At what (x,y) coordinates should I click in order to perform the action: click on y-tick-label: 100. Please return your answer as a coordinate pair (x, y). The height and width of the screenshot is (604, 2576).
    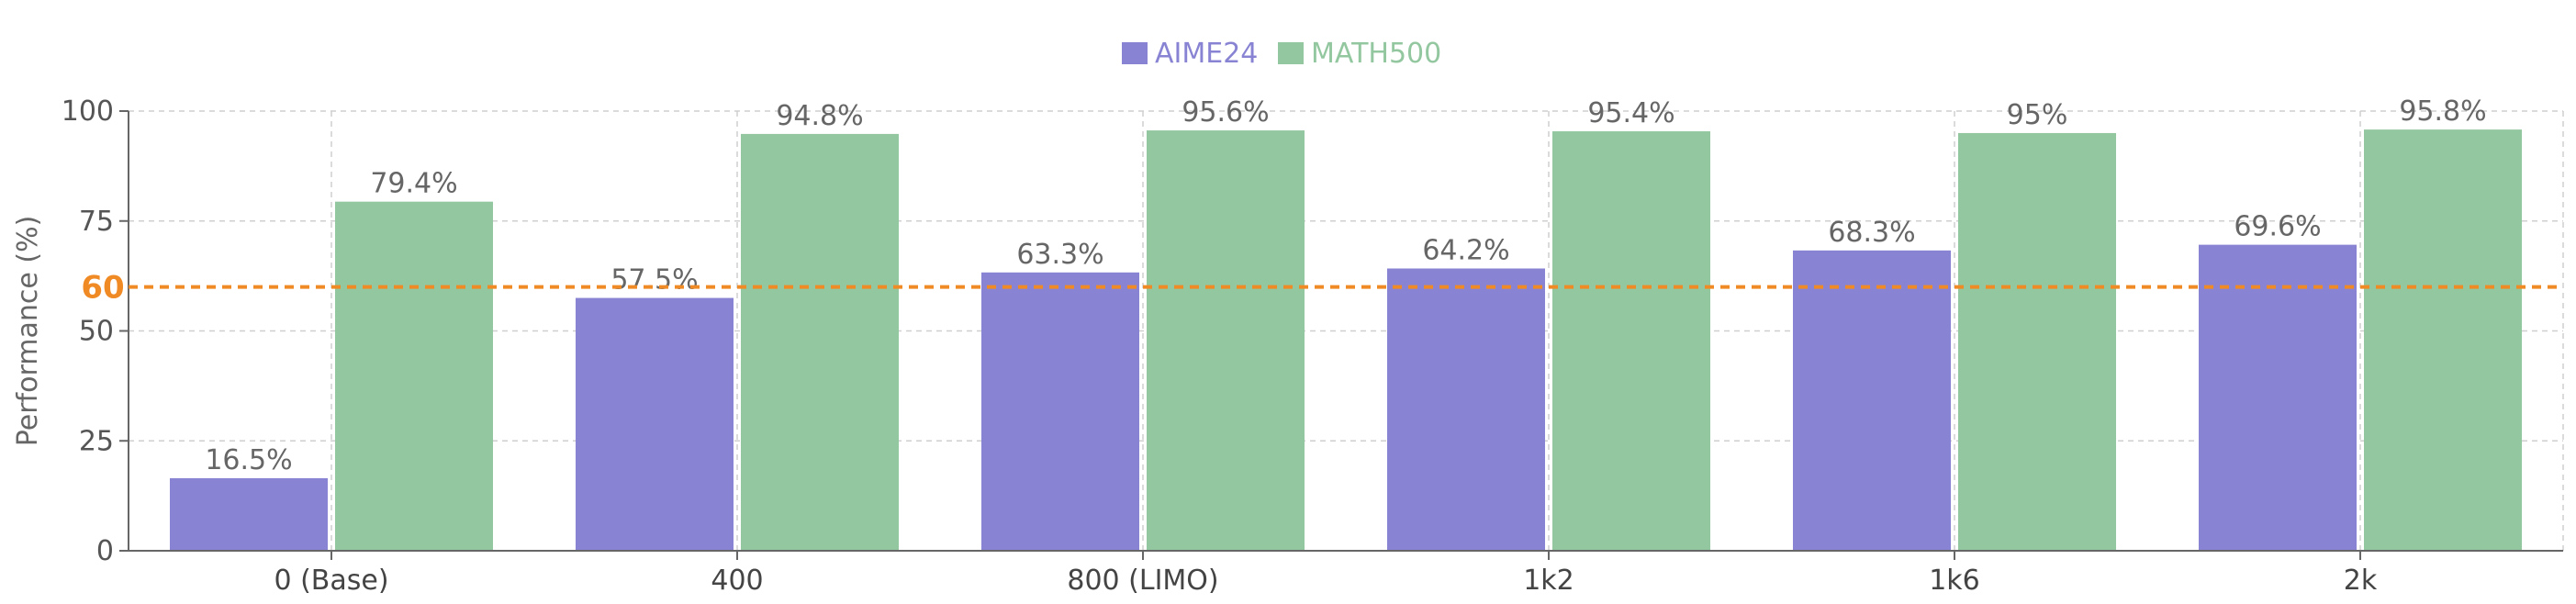
    Looking at the image, I should click on (88, 111).